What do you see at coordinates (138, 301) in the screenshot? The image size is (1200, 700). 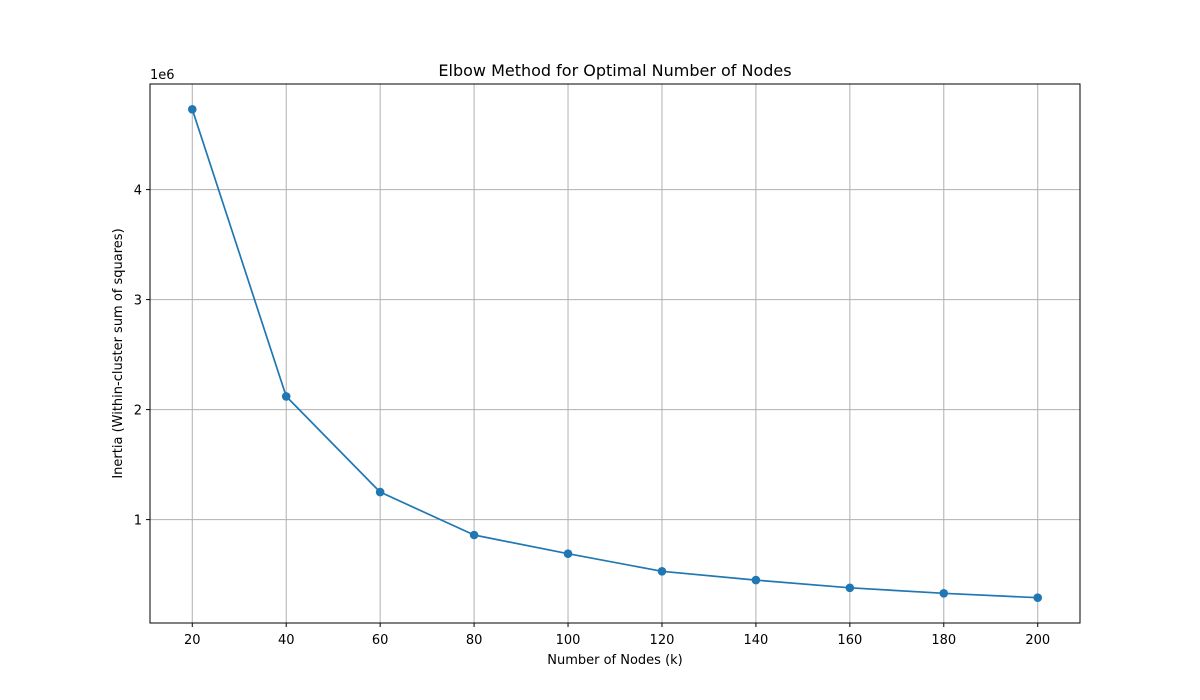 I see `y-tick-label: 3` at bounding box center [138, 301].